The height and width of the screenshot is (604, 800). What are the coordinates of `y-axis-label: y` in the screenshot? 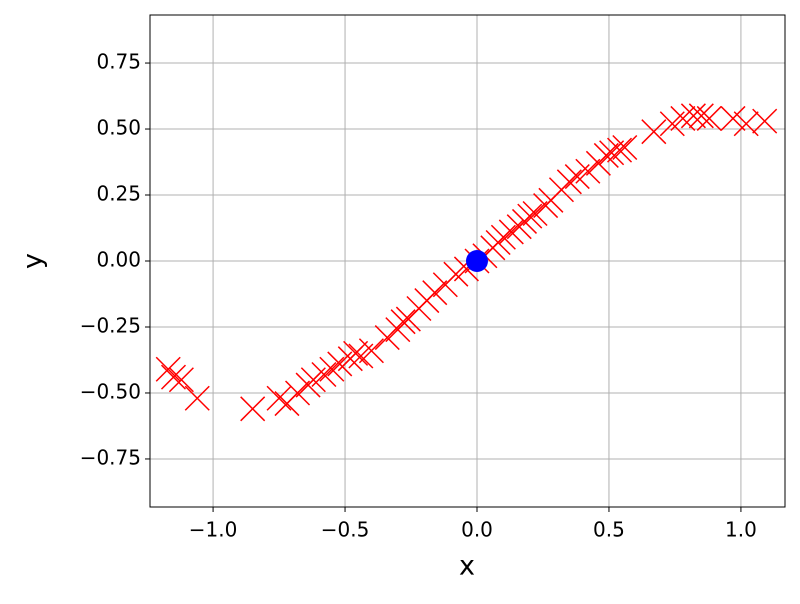 It's located at (33, 261).